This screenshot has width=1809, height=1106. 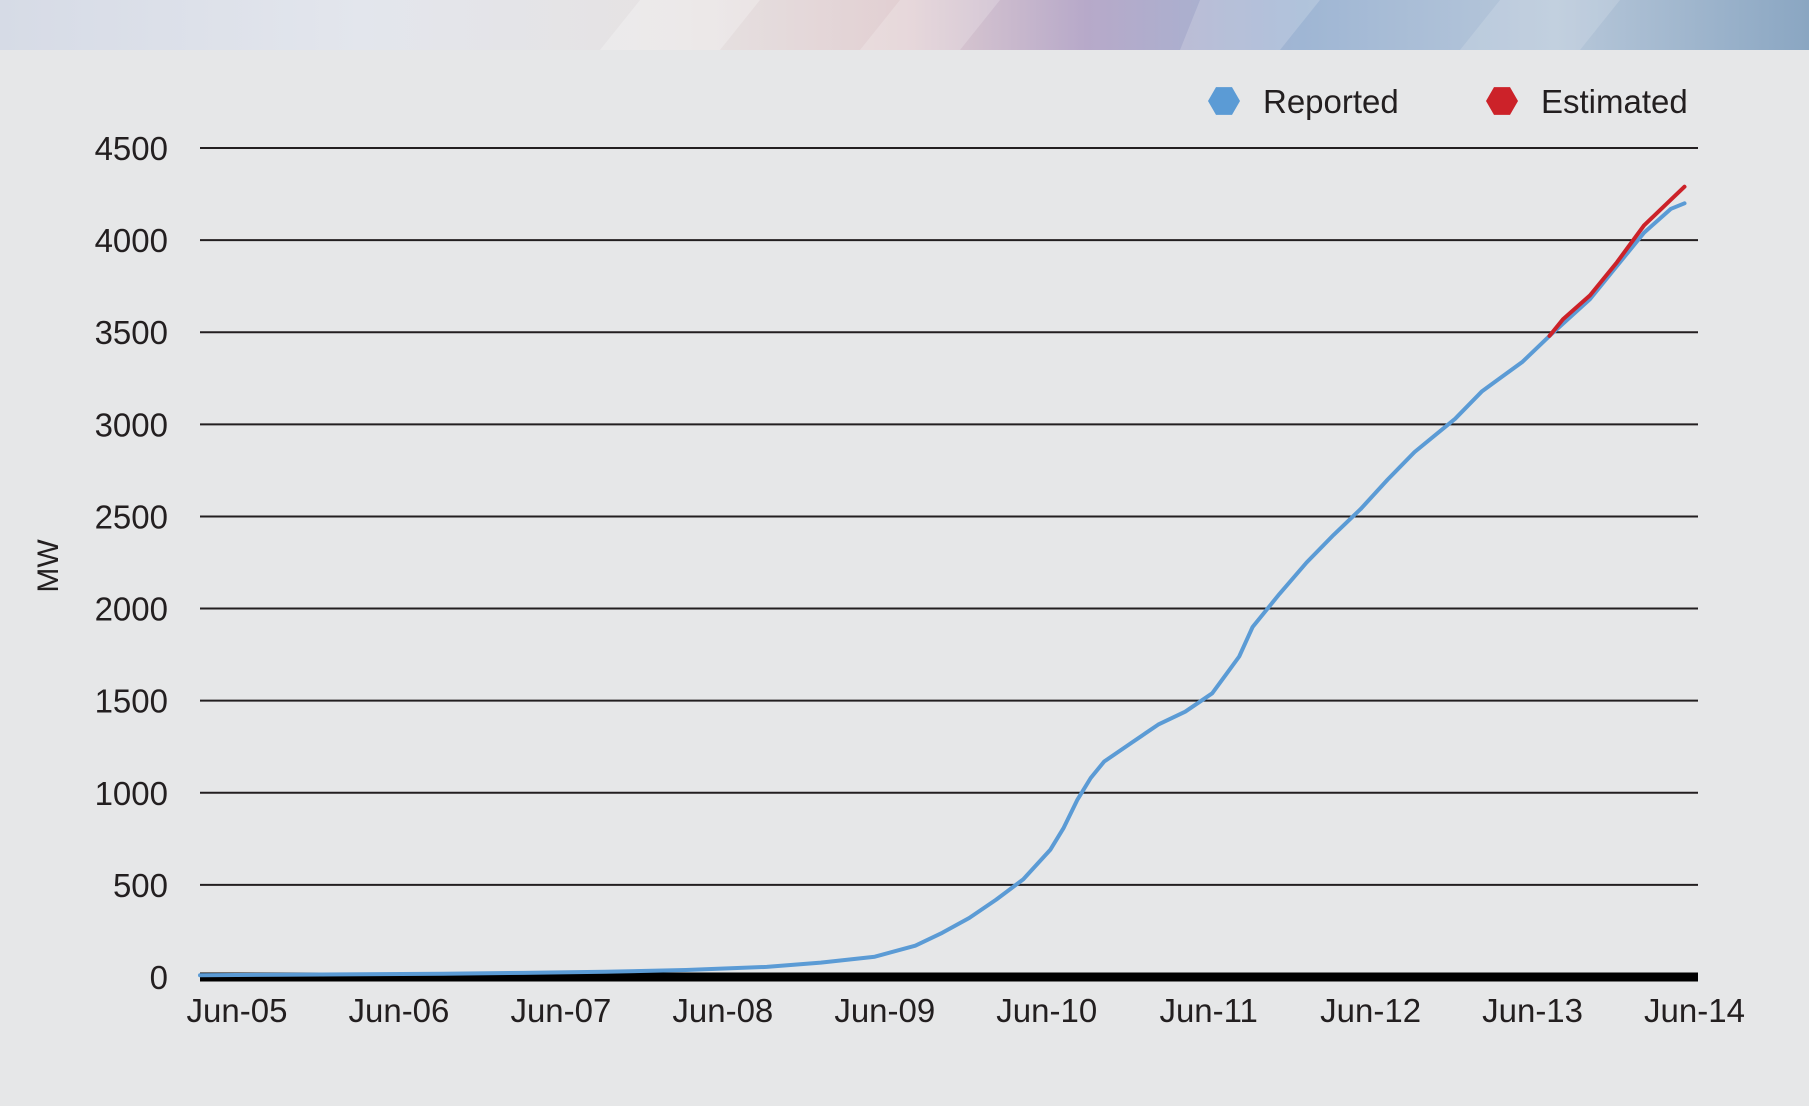 What do you see at coordinates (1331, 101) in the screenshot?
I see `legend-label-reported: Reported` at bounding box center [1331, 101].